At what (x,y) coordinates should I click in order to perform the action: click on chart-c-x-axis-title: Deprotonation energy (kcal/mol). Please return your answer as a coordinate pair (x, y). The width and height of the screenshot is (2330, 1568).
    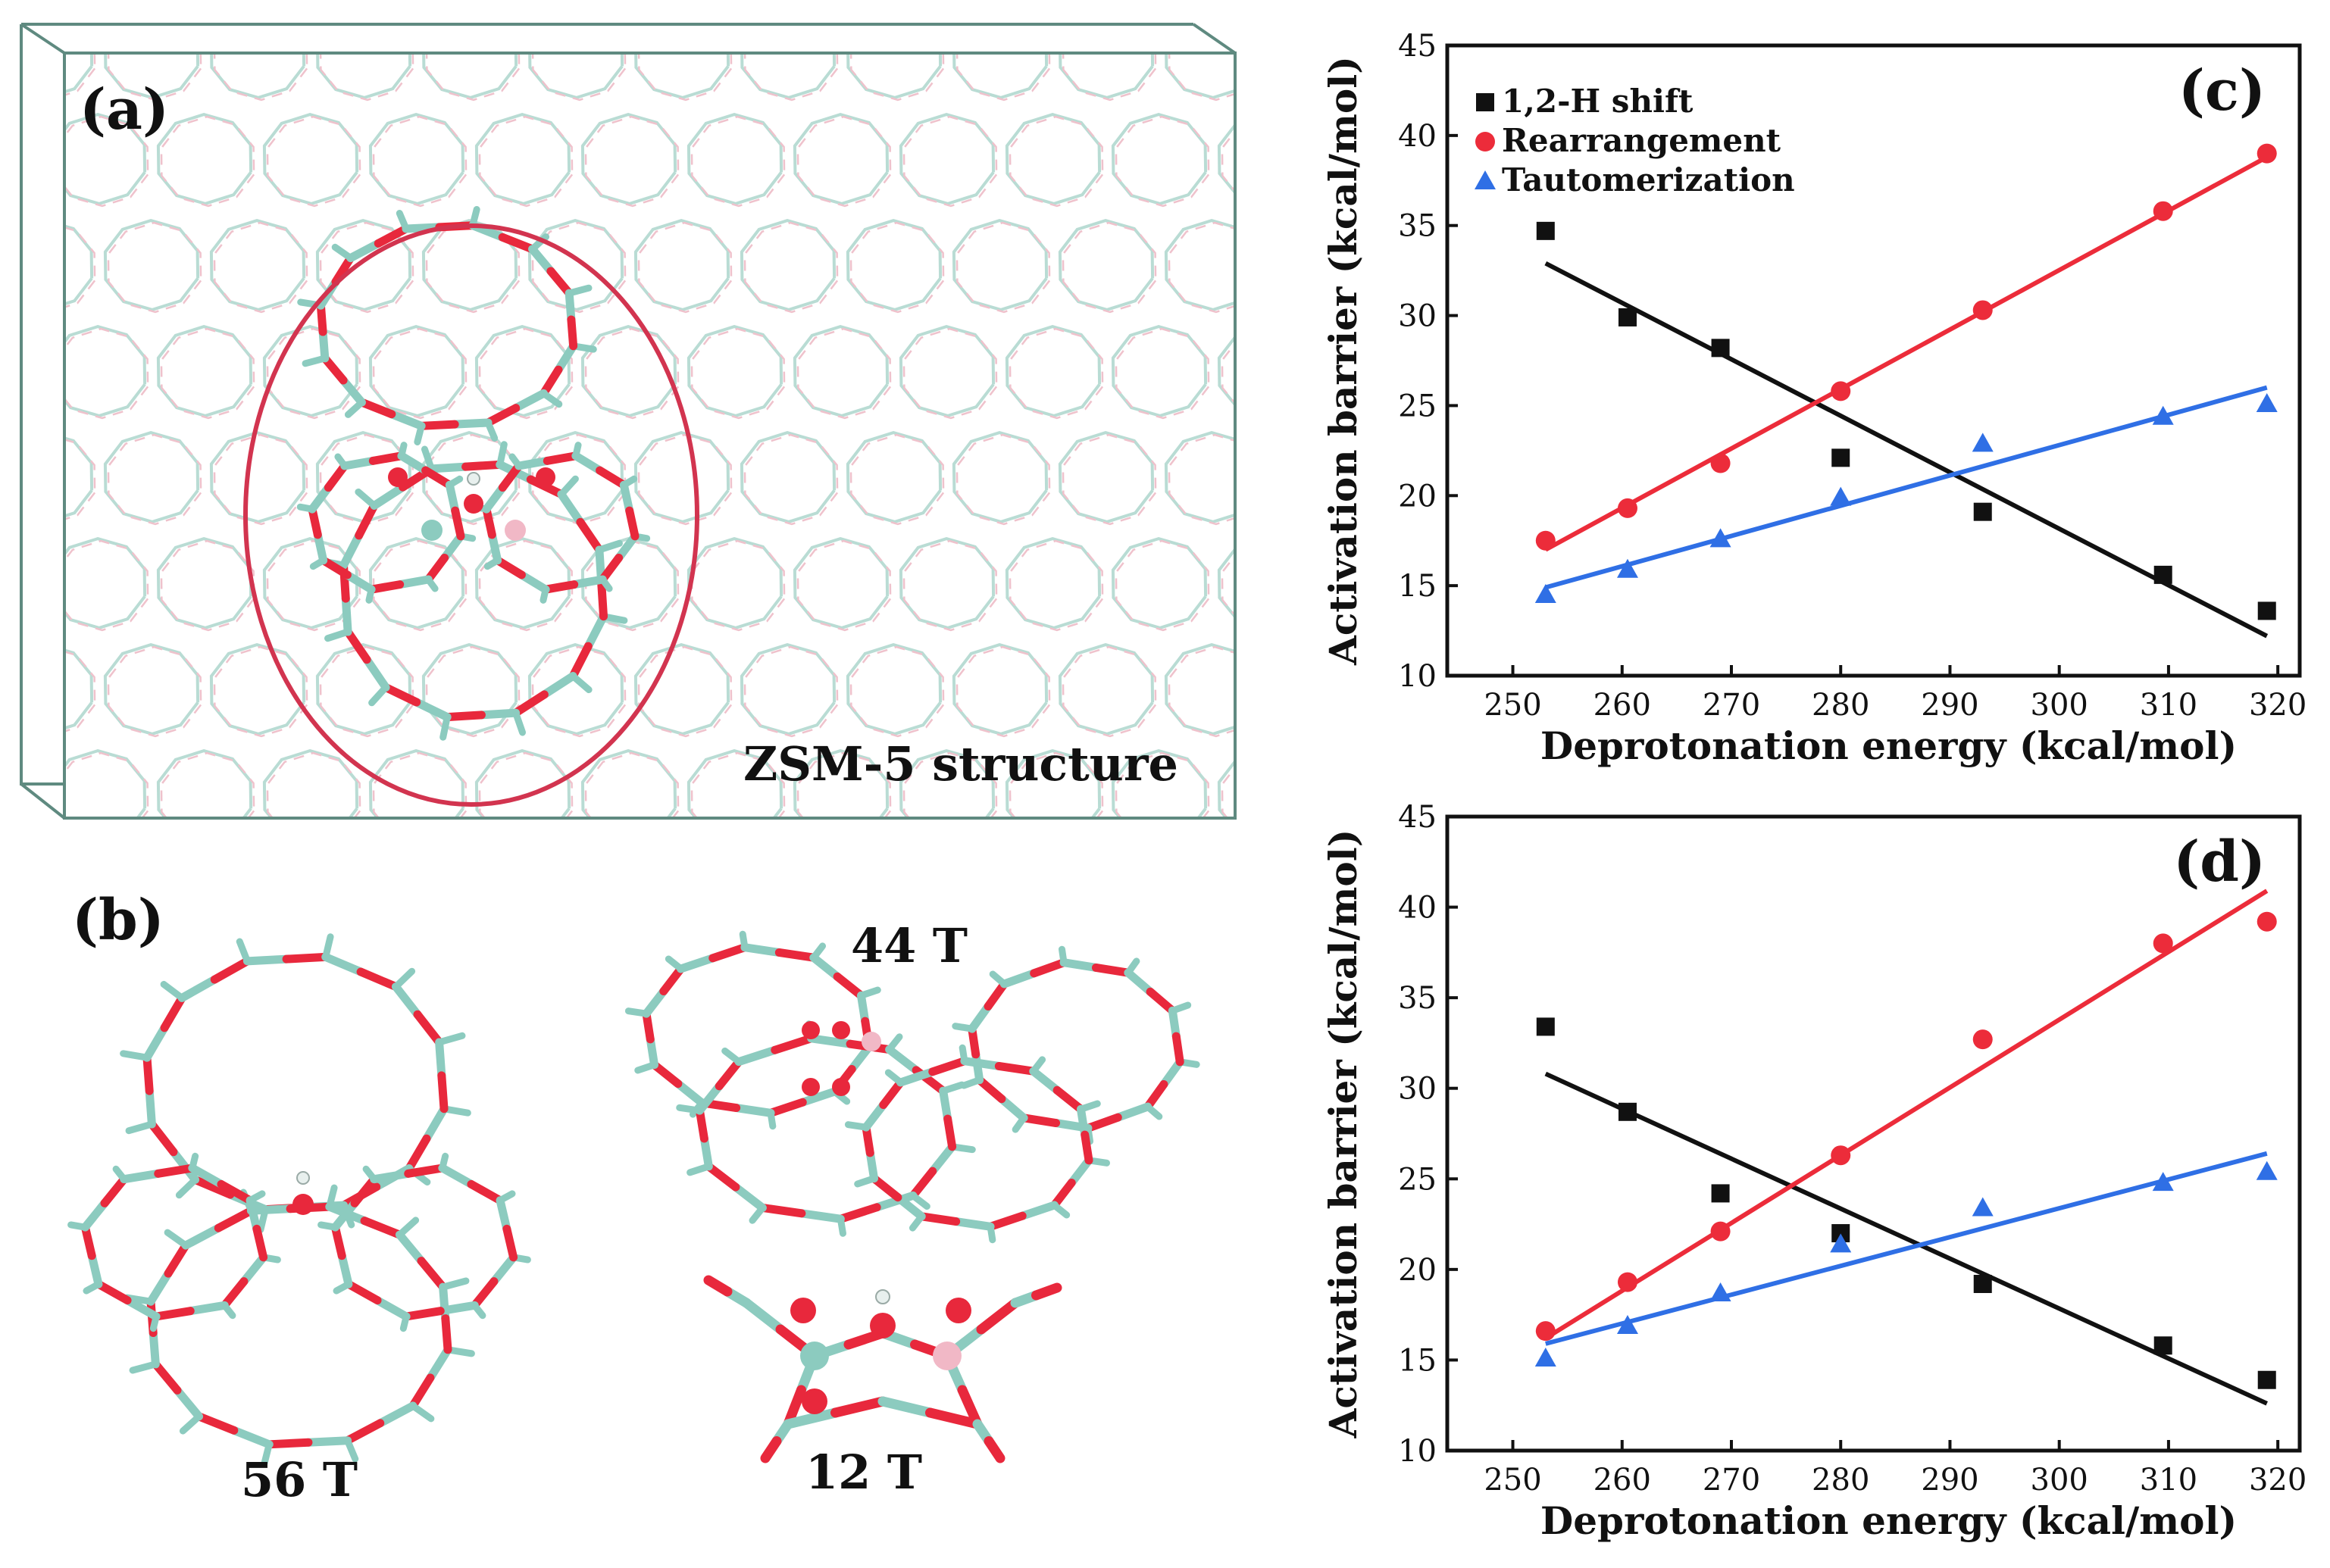
    Looking at the image, I should click on (1888, 746).